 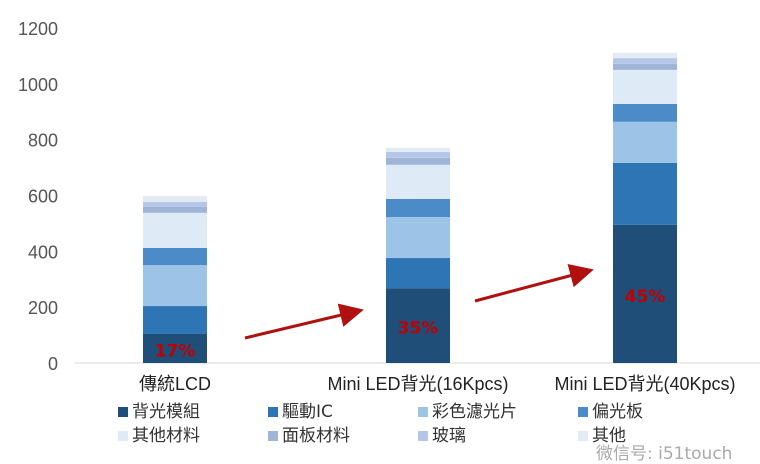 I want to click on legend-item: 其他, so click(x=618, y=436).